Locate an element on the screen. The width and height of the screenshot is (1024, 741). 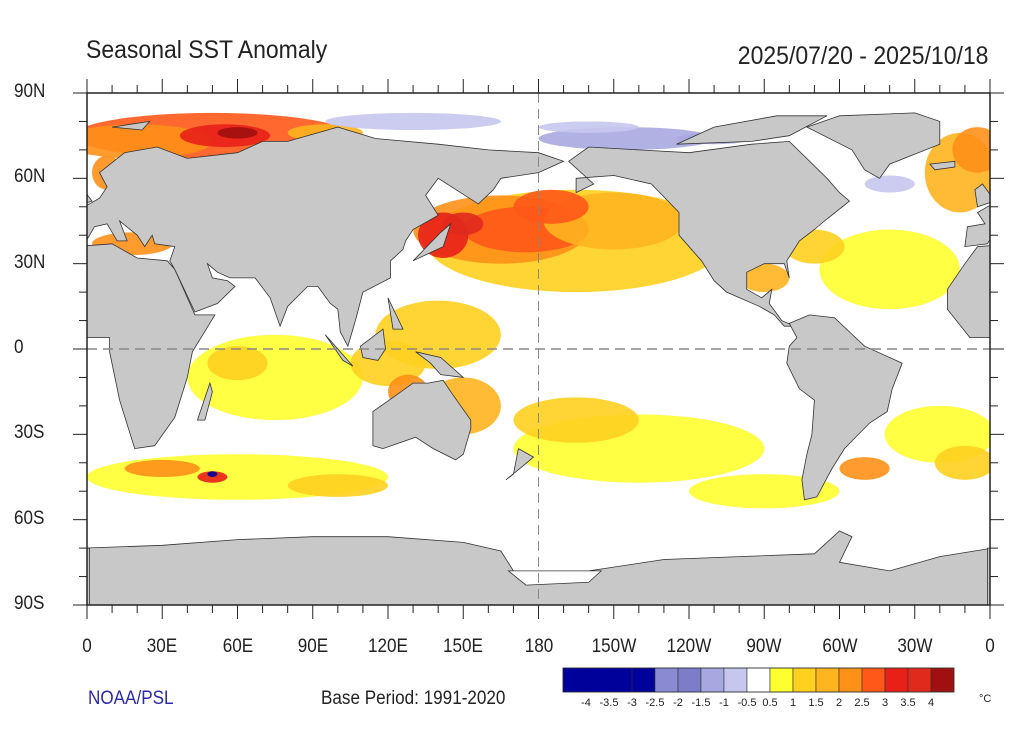
y-tick-label: 30S is located at coordinates (29, 433).